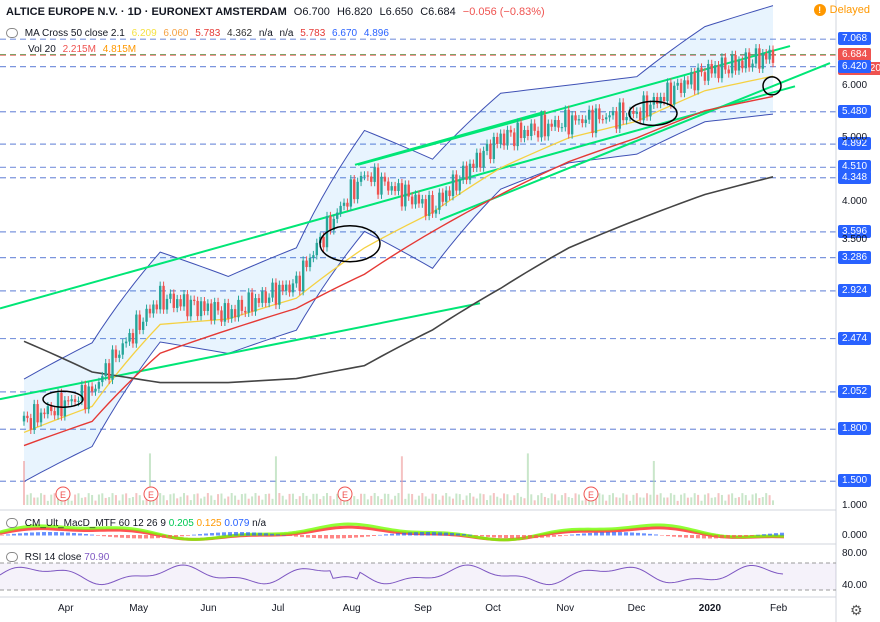 Image resolution: width=880 pixels, height=622 pixels. Describe the element at coordinates (208, 608) in the screenshot. I see `x-tick-label: Jun` at that location.